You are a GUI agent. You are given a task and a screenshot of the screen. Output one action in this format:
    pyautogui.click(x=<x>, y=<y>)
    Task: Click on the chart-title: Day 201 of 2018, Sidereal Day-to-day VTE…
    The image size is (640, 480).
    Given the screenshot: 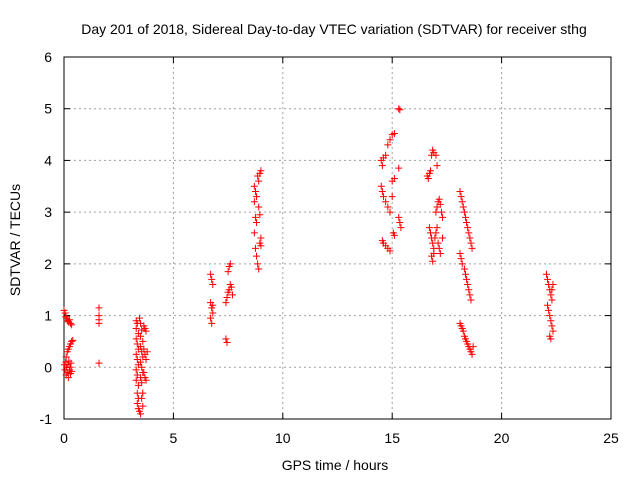 What is the action you would take?
    pyautogui.click(x=334, y=29)
    